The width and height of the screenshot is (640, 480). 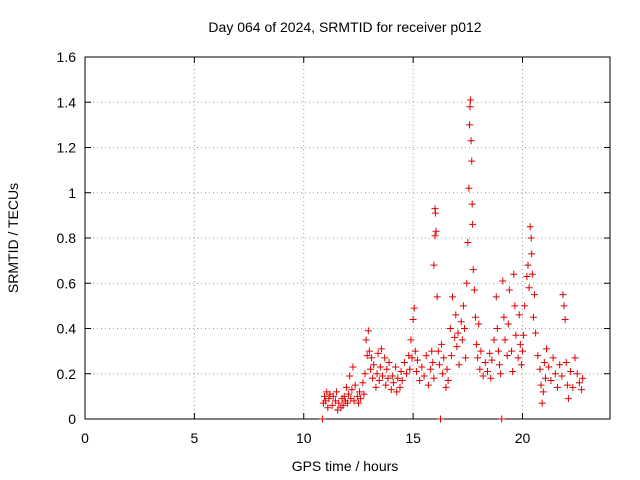 I want to click on y-tick-label: 1.4, so click(x=67, y=102).